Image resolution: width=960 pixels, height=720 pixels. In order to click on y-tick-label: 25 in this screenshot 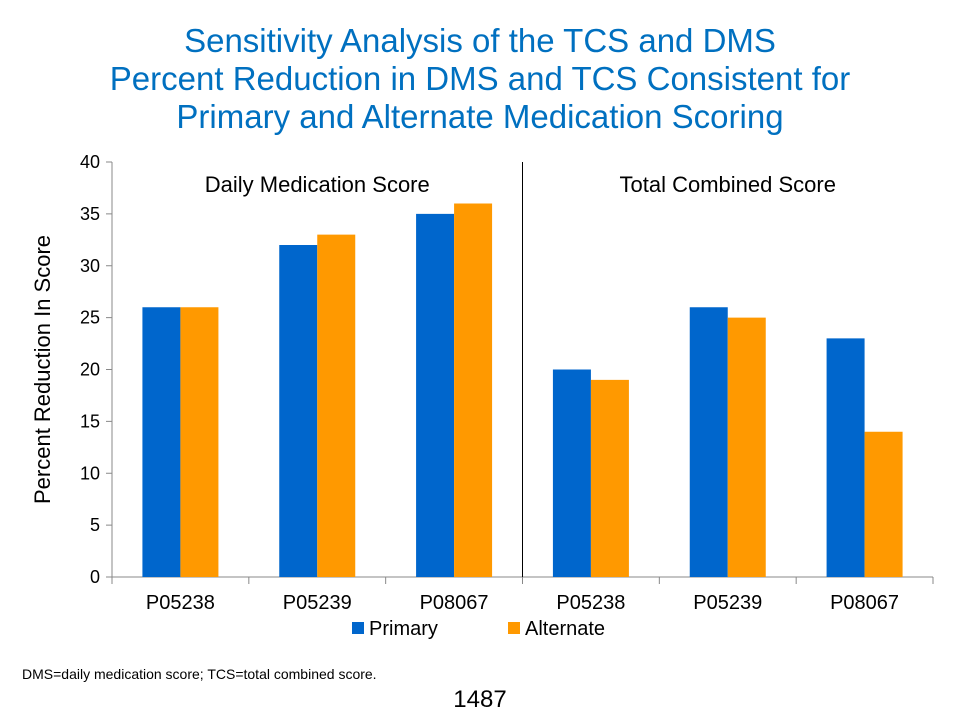, I will do `click(90, 318)`.